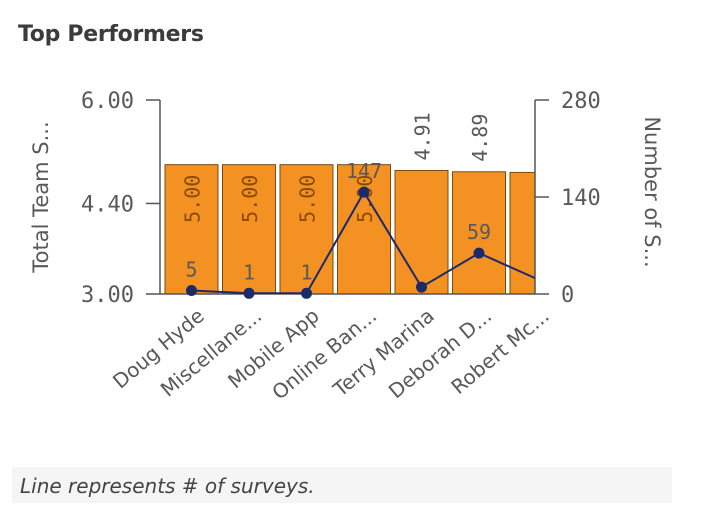 The width and height of the screenshot is (702, 520). Describe the element at coordinates (342, 485) in the screenshot. I see `footnote-box: Line represents # of surveys.` at that location.